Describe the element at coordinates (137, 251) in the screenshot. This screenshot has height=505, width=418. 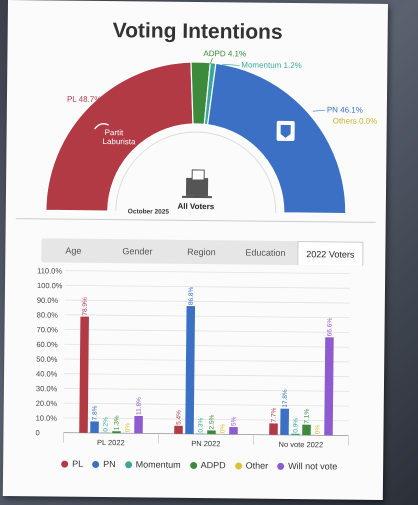
I see `tab-gender: Gender` at that location.